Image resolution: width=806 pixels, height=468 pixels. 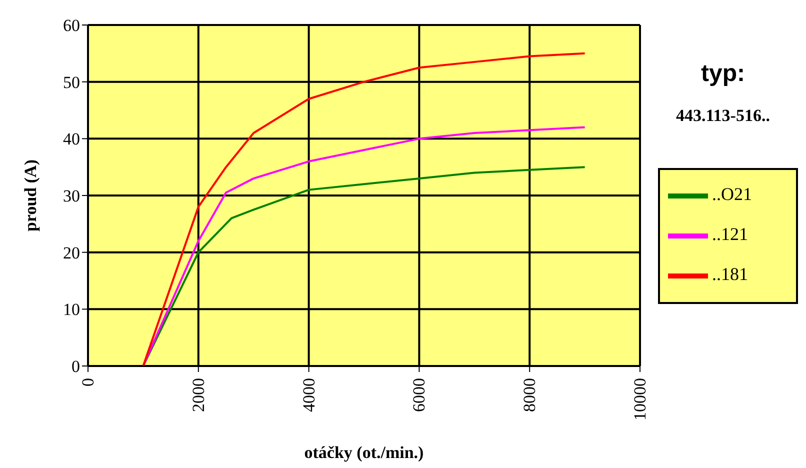 What do you see at coordinates (640, 399) in the screenshot?
I see `x-tick-label: 10000` at bounding box center [640, 399].